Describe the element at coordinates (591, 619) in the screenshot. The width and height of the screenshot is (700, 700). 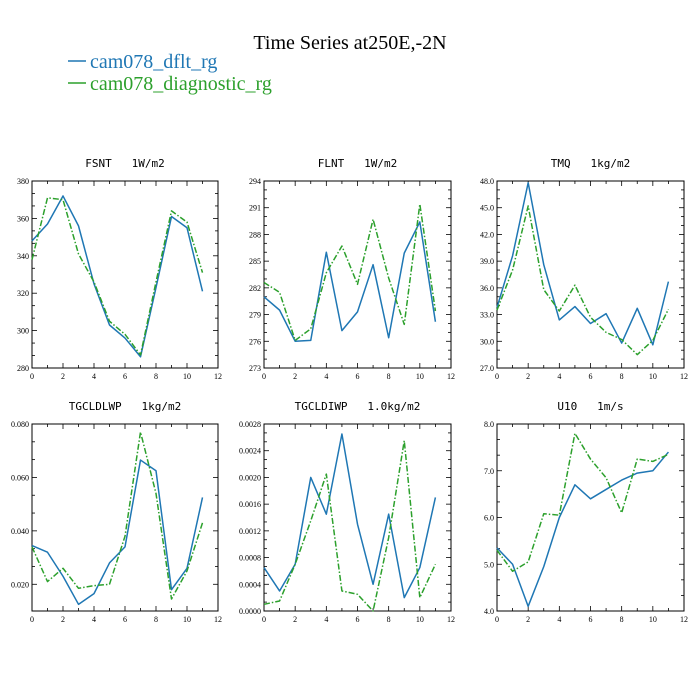
I see `x-tick-label-u10: 6` at that location.